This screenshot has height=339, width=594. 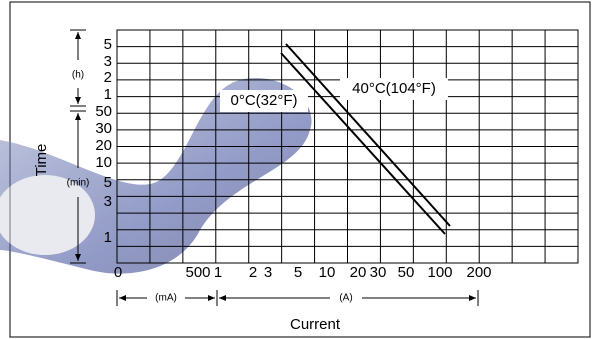 I want to click on x-tick-label: 10, so click(x=327, y=272).